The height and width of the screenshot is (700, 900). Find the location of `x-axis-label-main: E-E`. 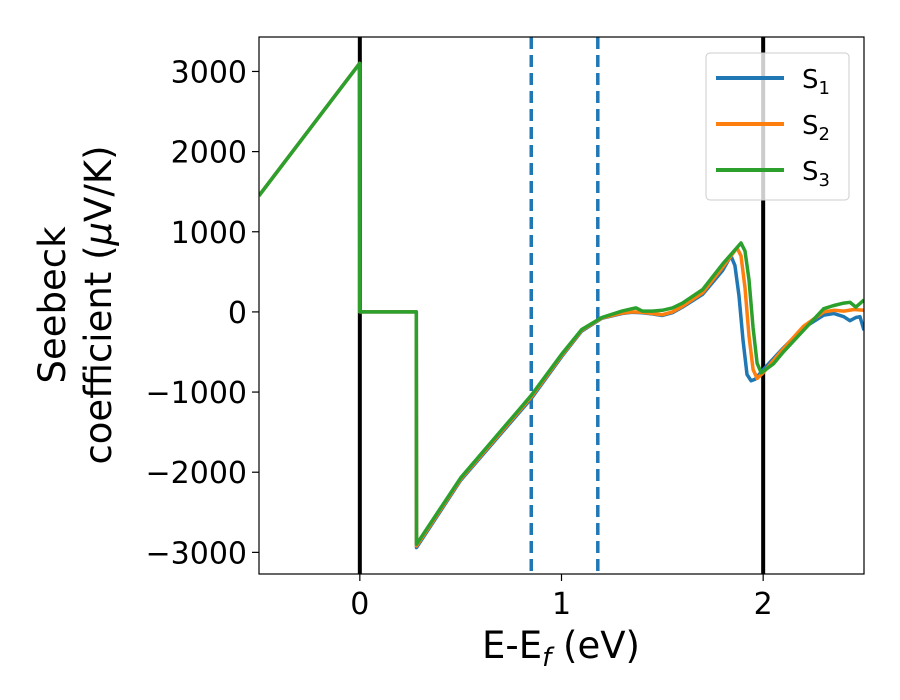

x-axis-label-main: E-E is located at coordinates (512, 645).